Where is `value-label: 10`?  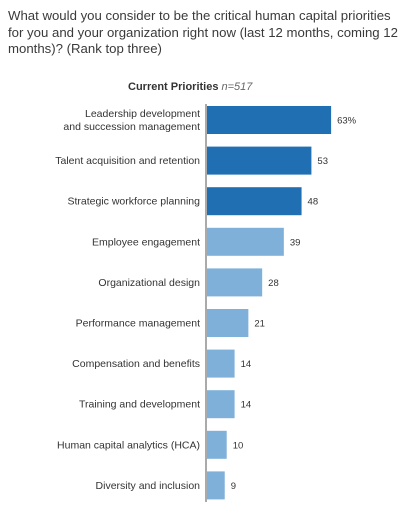
value-label: 10 is located at coordinates (238, 445).